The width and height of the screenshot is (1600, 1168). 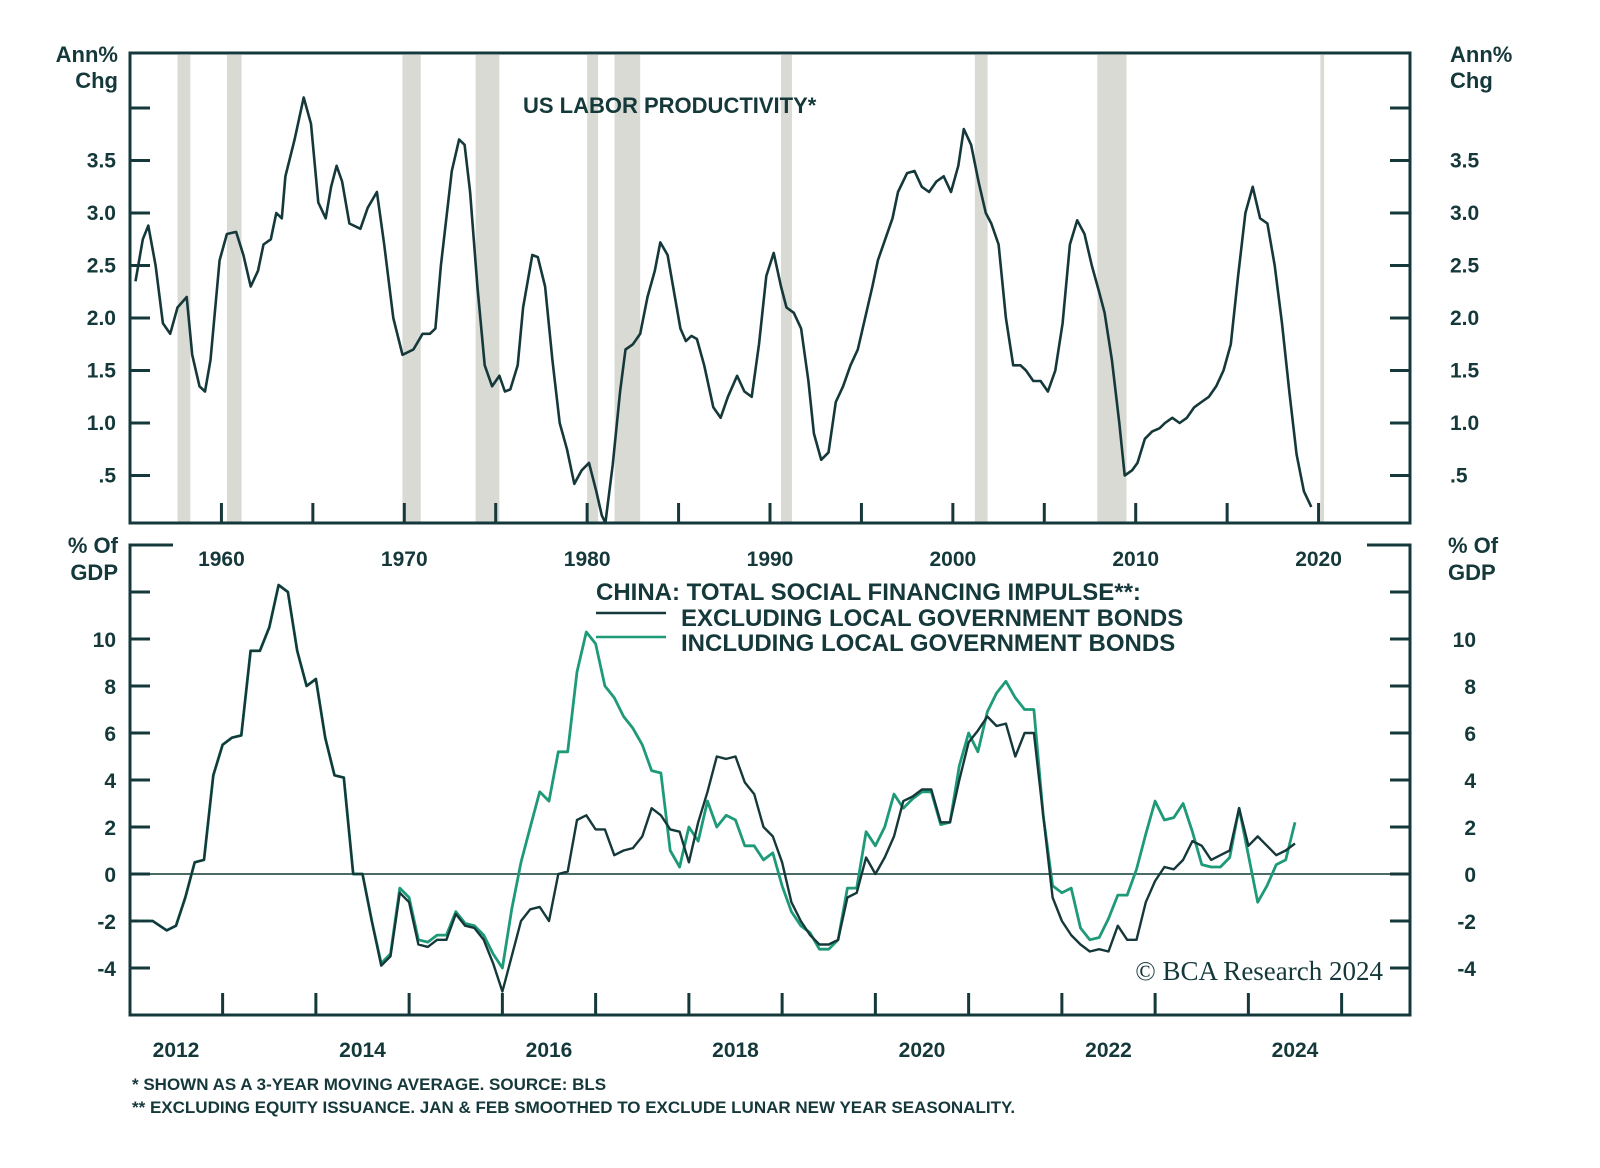 I want to click on top-left-unit-line1: Ann%, so click(x=87, y=54).